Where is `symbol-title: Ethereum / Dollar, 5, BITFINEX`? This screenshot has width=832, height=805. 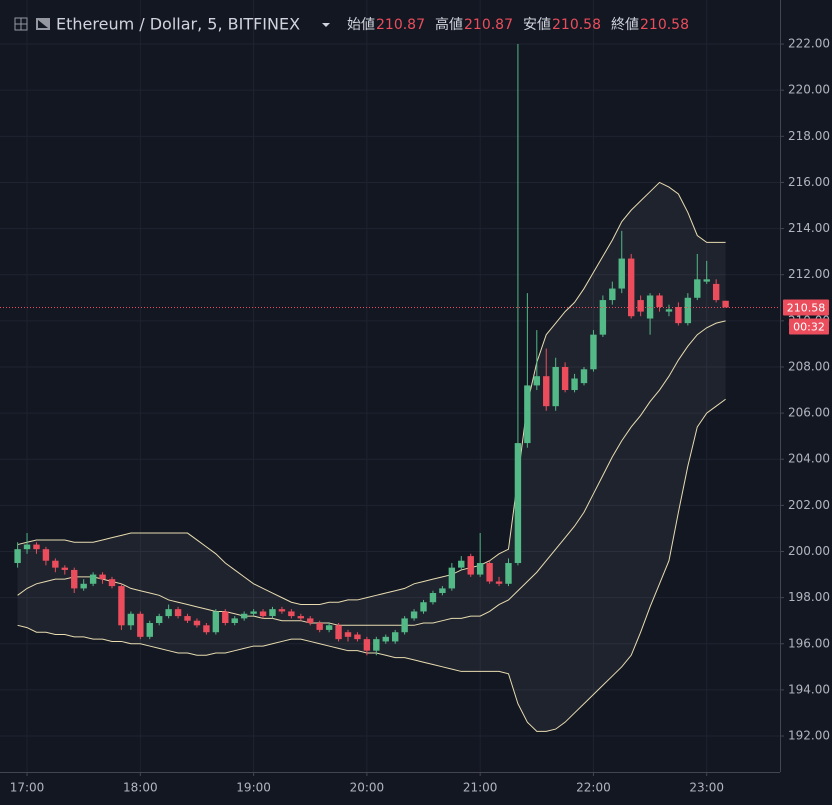
symbol-title: Ethereum / Dollar, 5, BITFINEX is located at coordinates (178, 24).